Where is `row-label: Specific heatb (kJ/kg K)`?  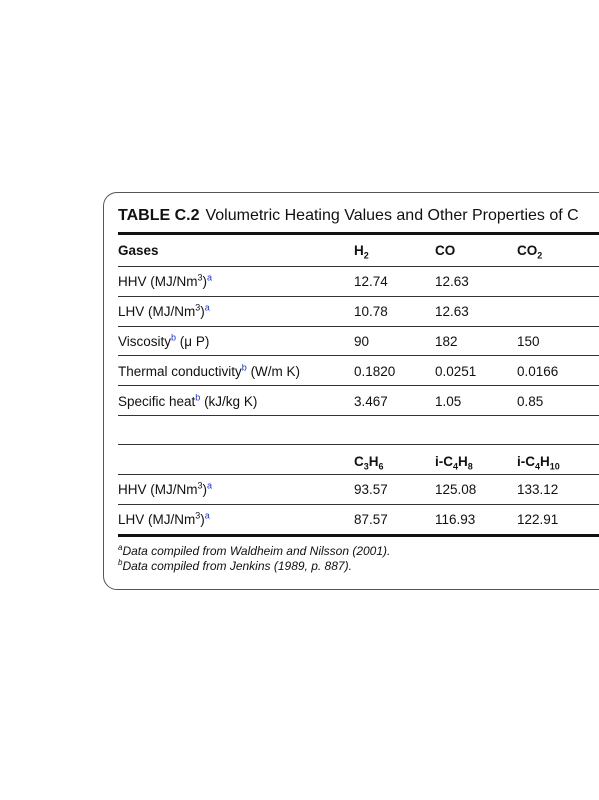 row-label: Specific heatb (kJ/kg K) is located at coordinates (188, 400).